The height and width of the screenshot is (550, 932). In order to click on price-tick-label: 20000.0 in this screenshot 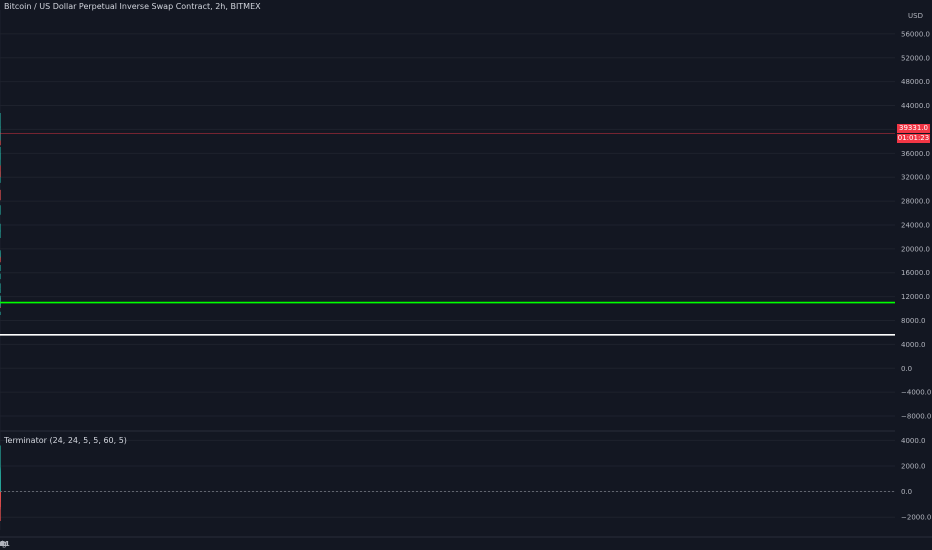, I will do `click(915, 249)`.